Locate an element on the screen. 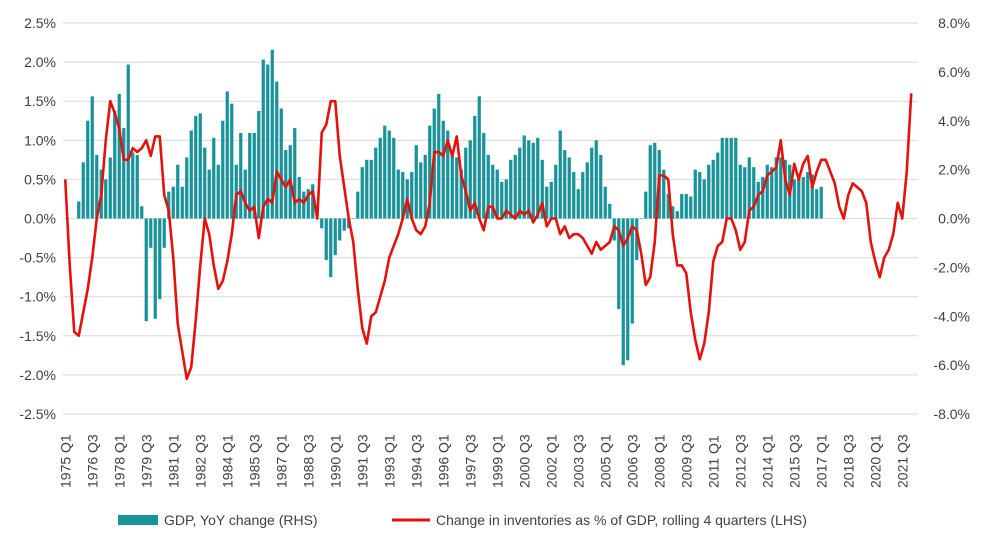  x-tick-label: 1985 Q3 is located at coordinates (254, 461).